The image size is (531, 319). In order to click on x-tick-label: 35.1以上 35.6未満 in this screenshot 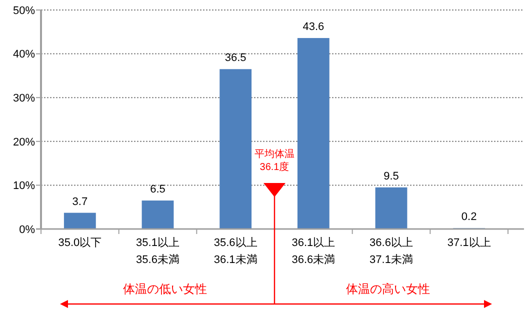, I will do `click(158, 251)`.